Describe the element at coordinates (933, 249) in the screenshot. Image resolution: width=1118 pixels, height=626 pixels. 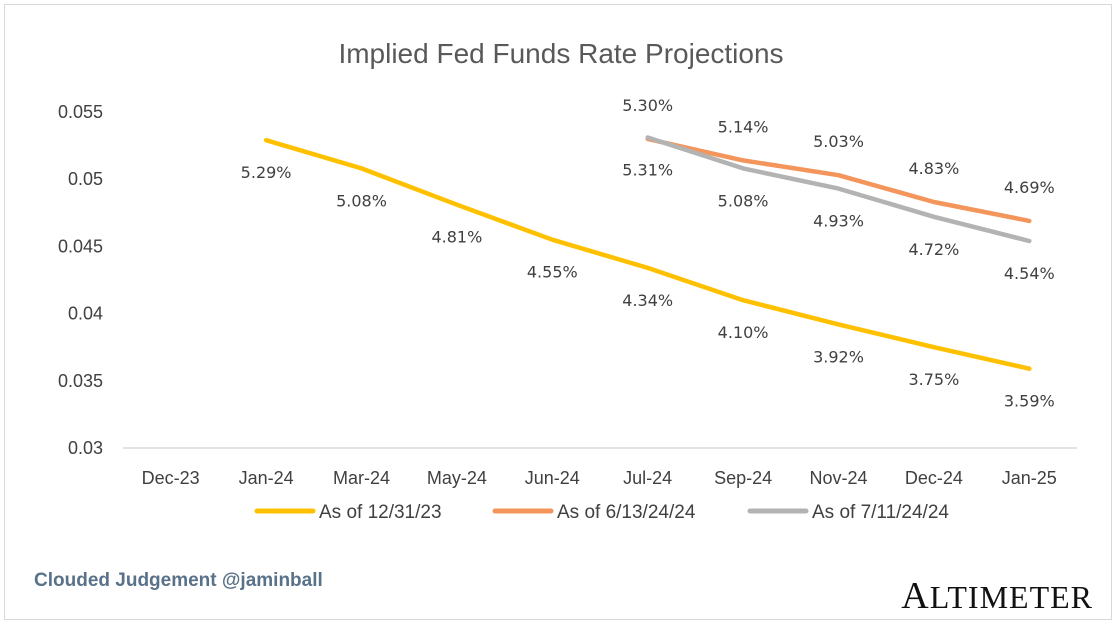
I see `data-label: 4.72%` at that location.